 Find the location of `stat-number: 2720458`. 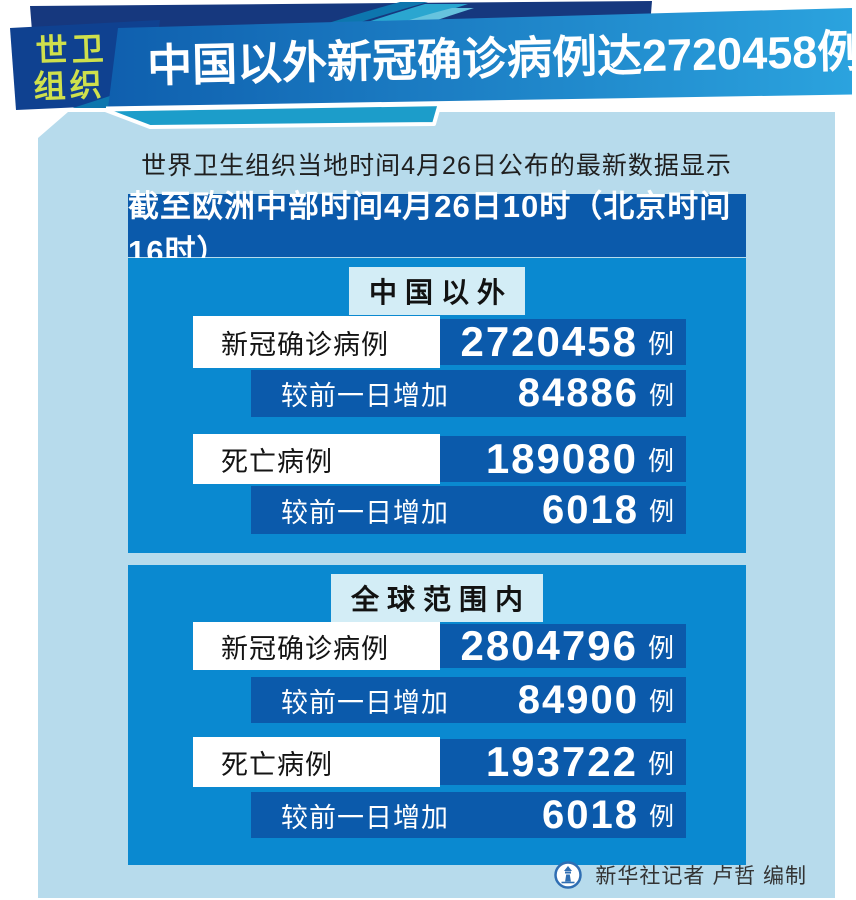

stat-number: 2720458 is located at coordinates (549, 341).